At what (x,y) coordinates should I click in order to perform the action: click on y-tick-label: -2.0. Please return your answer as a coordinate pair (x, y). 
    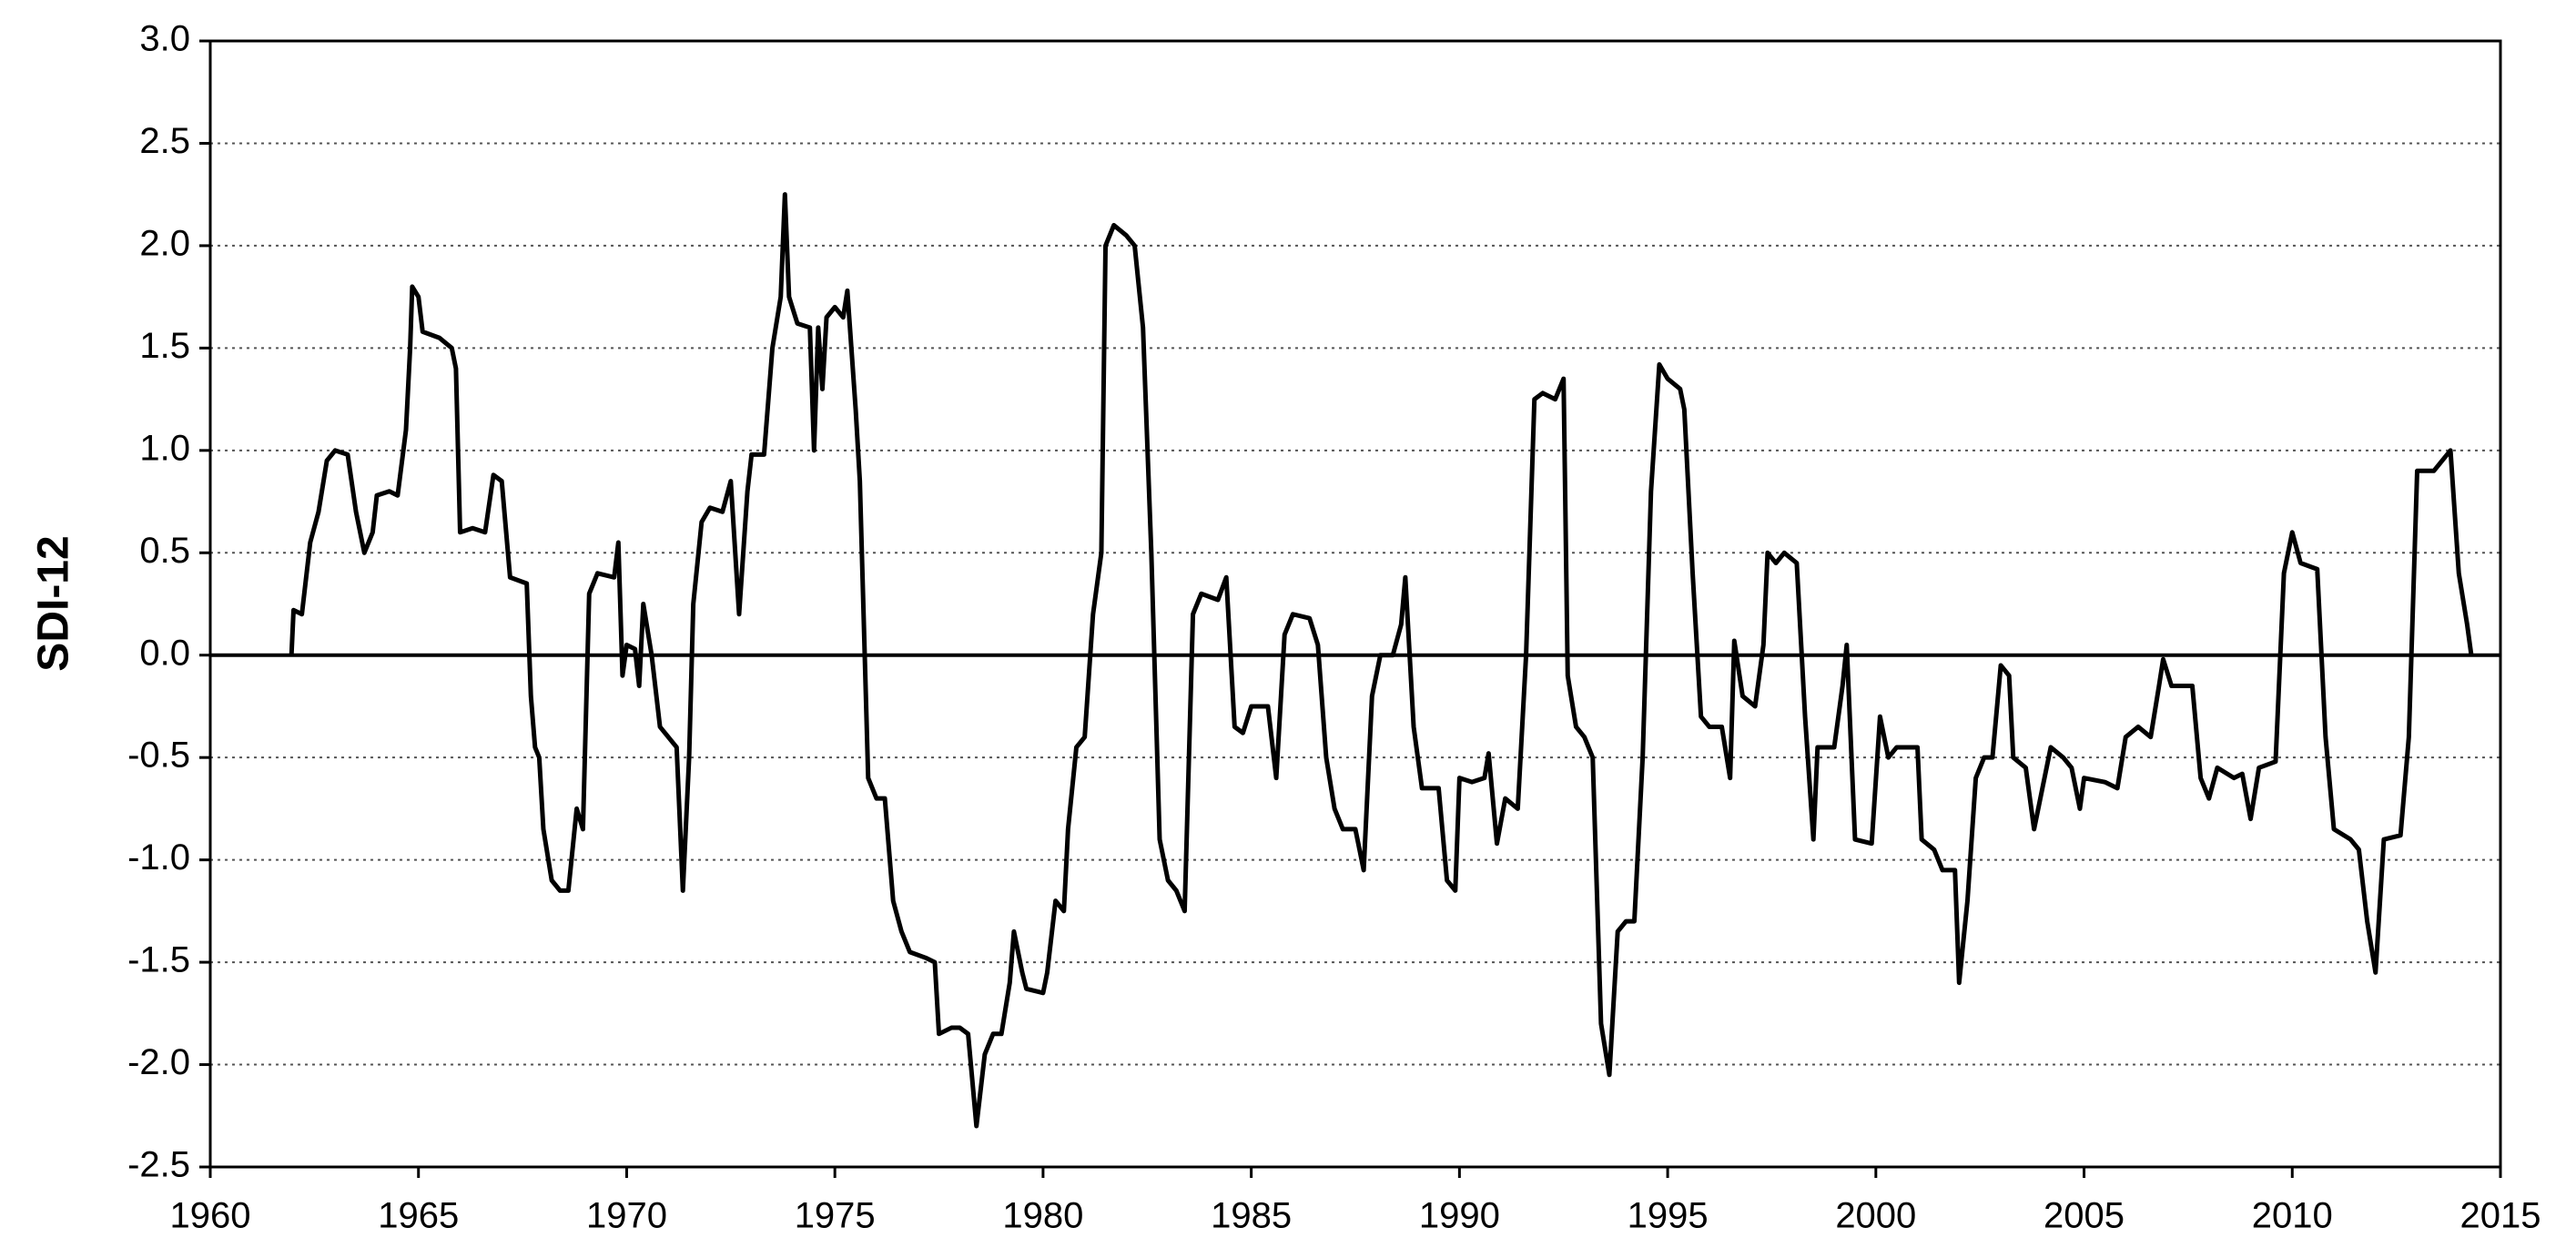
    Looking at the image, I should click on (158, 1062).